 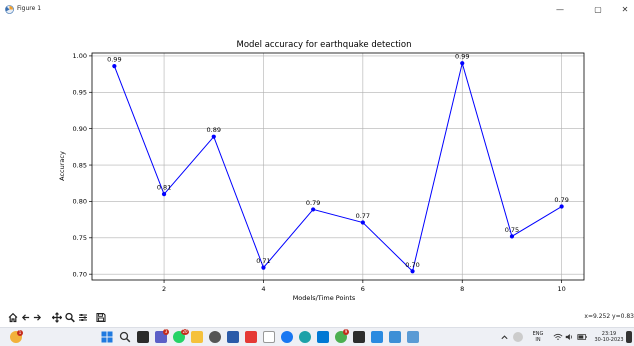 What do you see at coordinates (412, 265) in the screenshot?
I see `data-label: 0.70` at bounding box center [412, 265].